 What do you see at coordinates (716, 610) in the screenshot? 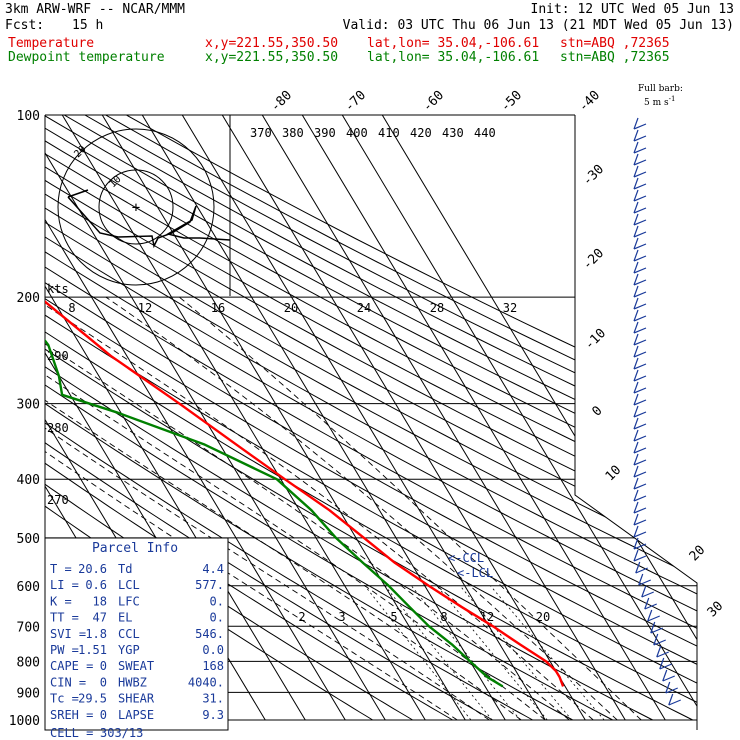
I see `isotherm-label: 30` at bounding box center [716, 610].